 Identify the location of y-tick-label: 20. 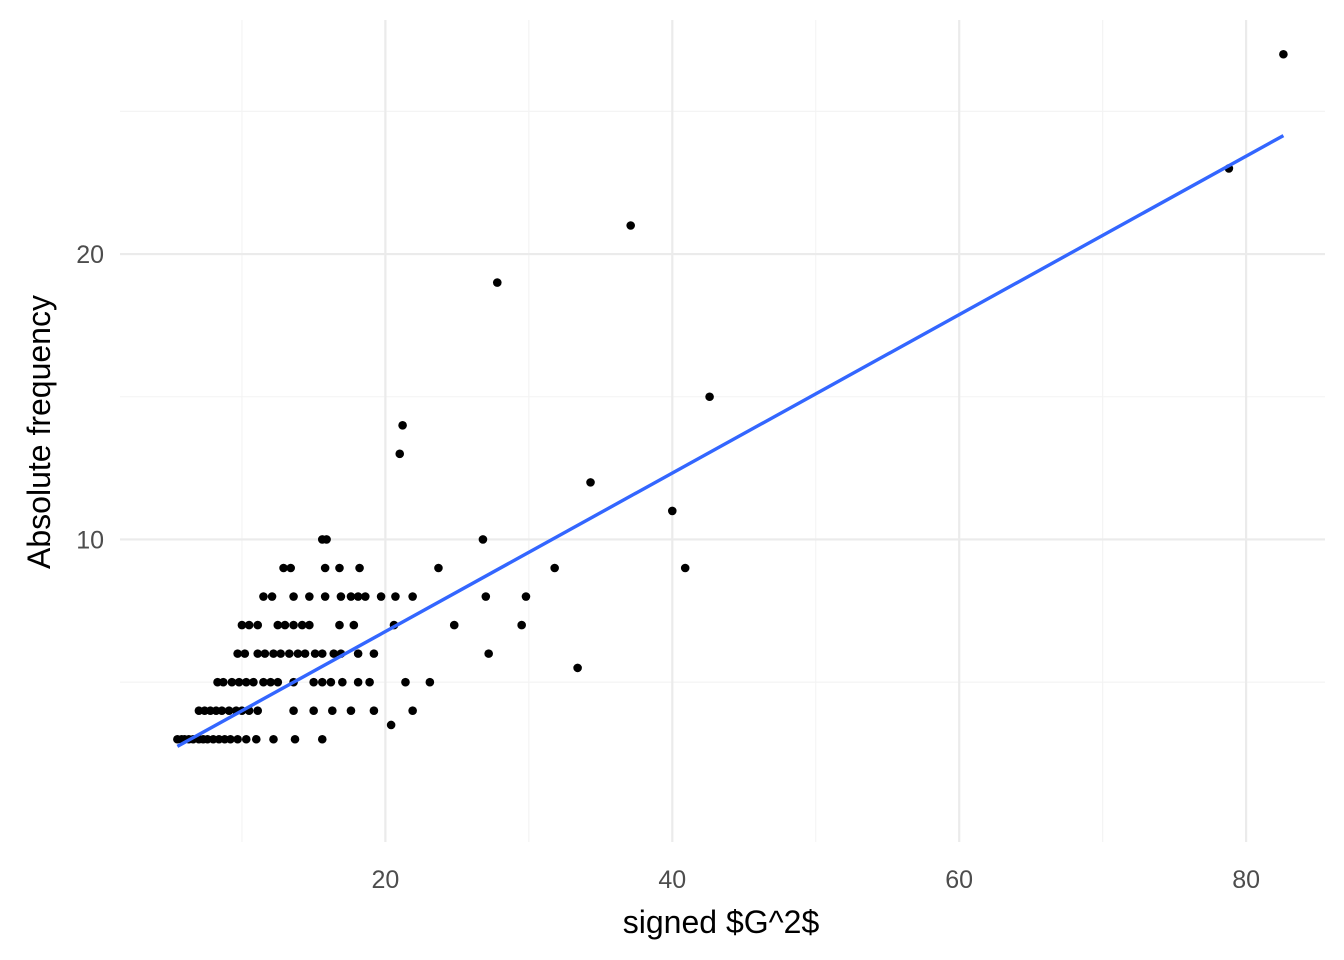
(90, 255).